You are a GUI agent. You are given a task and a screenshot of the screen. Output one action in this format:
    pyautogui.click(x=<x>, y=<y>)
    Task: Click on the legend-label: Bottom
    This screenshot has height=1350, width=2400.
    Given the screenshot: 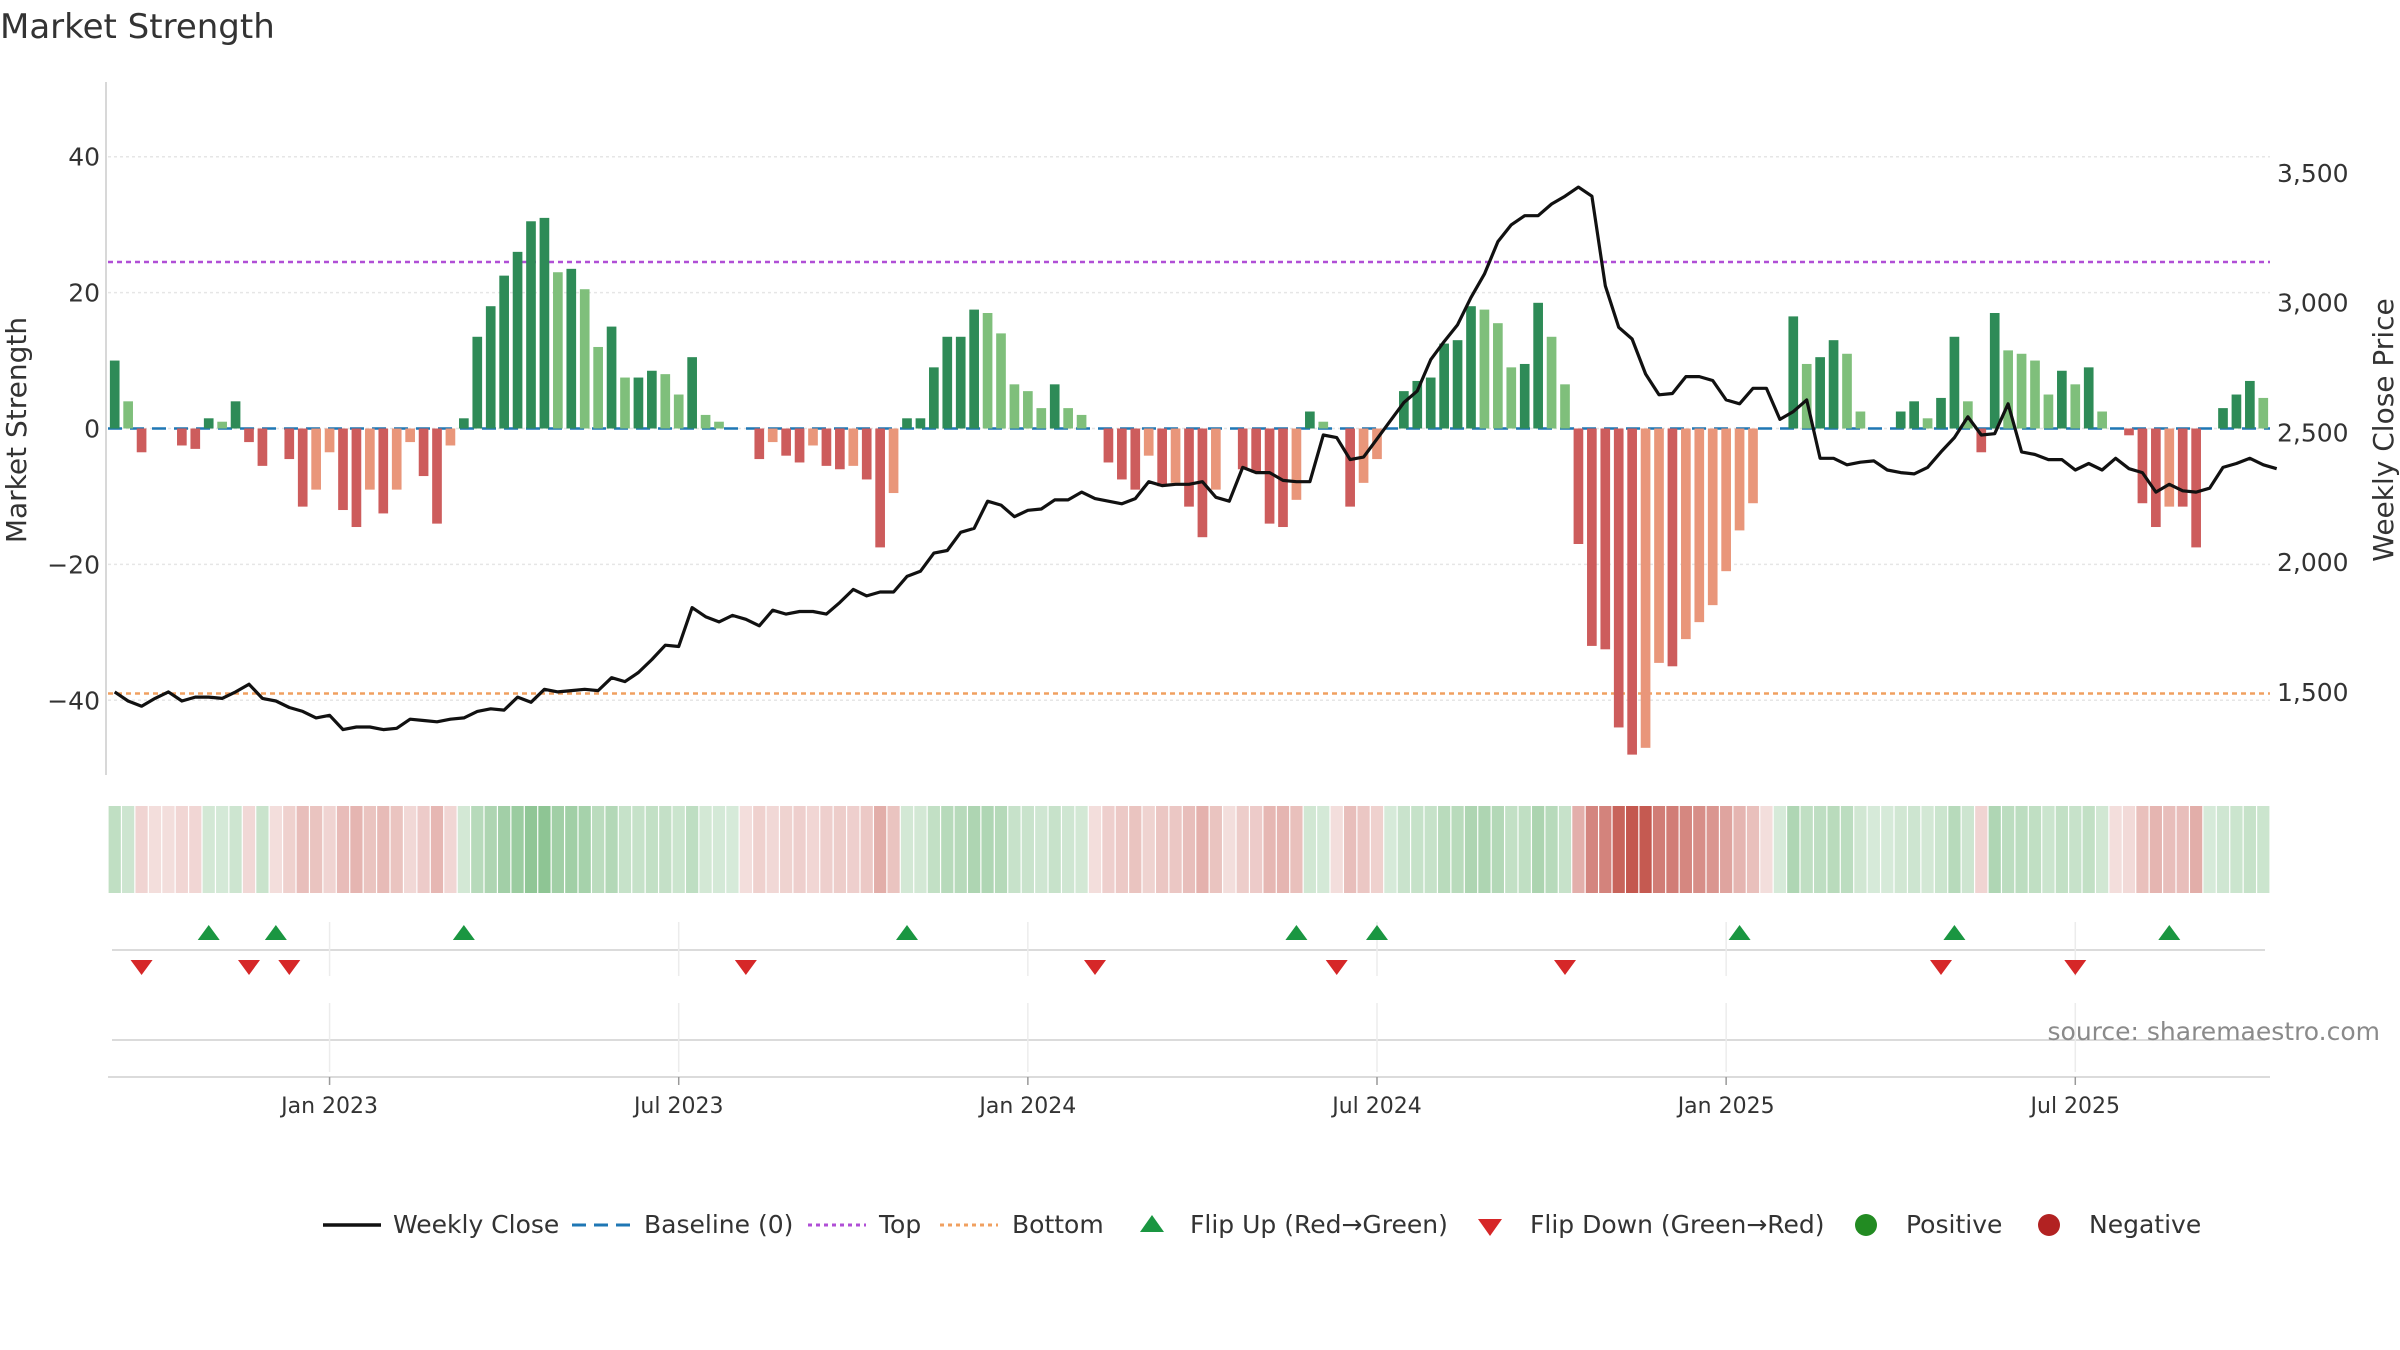 What is the action you would take?
    pyautogui.click(x=1058, y=1224)
    